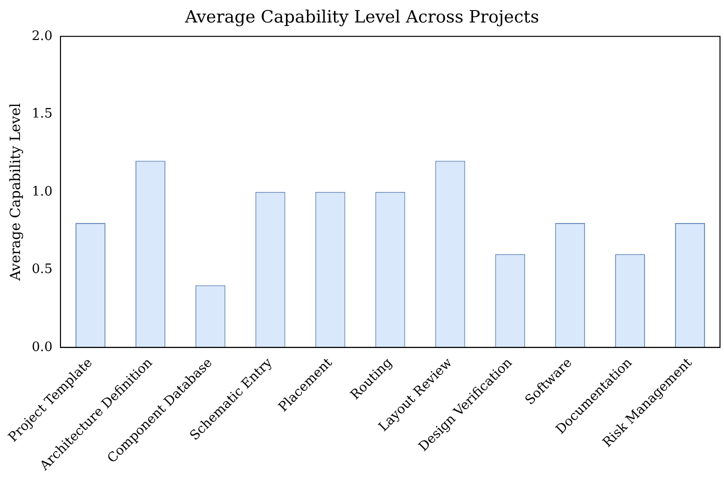  What do you see at coordinates (42, 114) in the screenshot?
I see `y-tick-label: 1.5` at bounding box center [42, 114].